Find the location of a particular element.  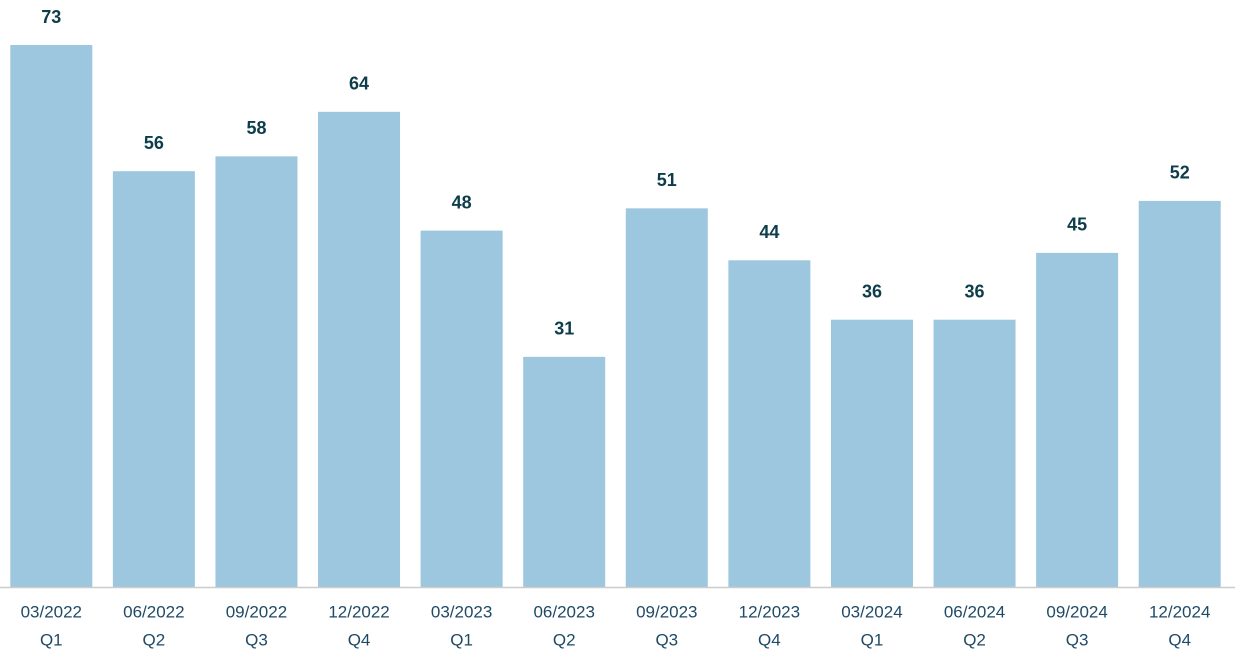

value-label: 73 is located at coordinates (51, 17).